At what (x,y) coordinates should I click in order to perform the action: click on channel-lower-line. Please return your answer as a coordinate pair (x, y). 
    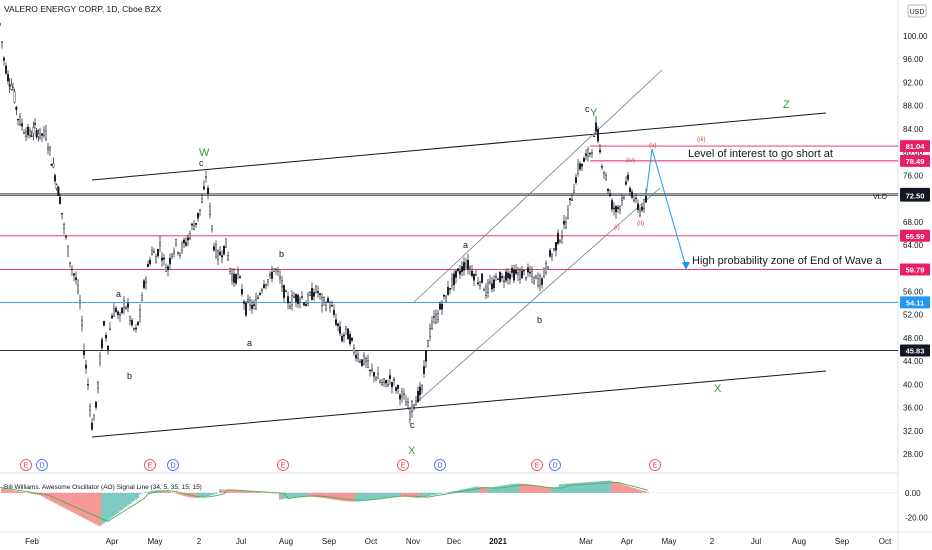
    Looking at the image, I should click on (534, 299).